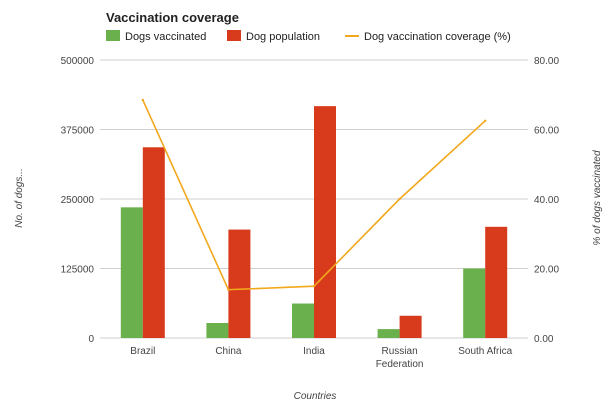 The image size is (606, 401). What do you see at coordinates (597, 197) in the screenshot?
I see `y-axis-right-label: % of dogs vaccinated` at bounding box center [597, 197].